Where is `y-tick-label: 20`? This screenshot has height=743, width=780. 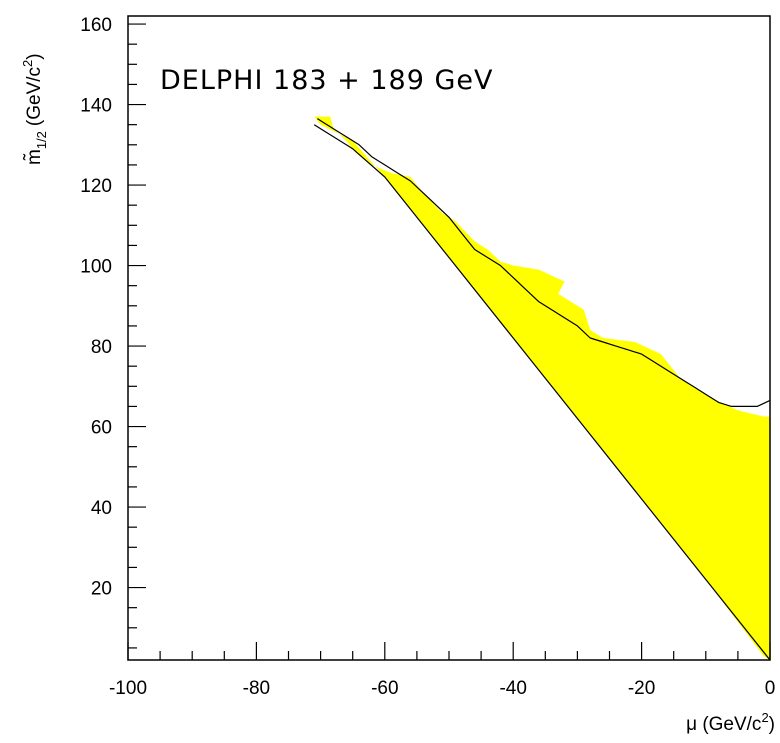 y-tick-label: 20 is located at coordinates (101, 589).